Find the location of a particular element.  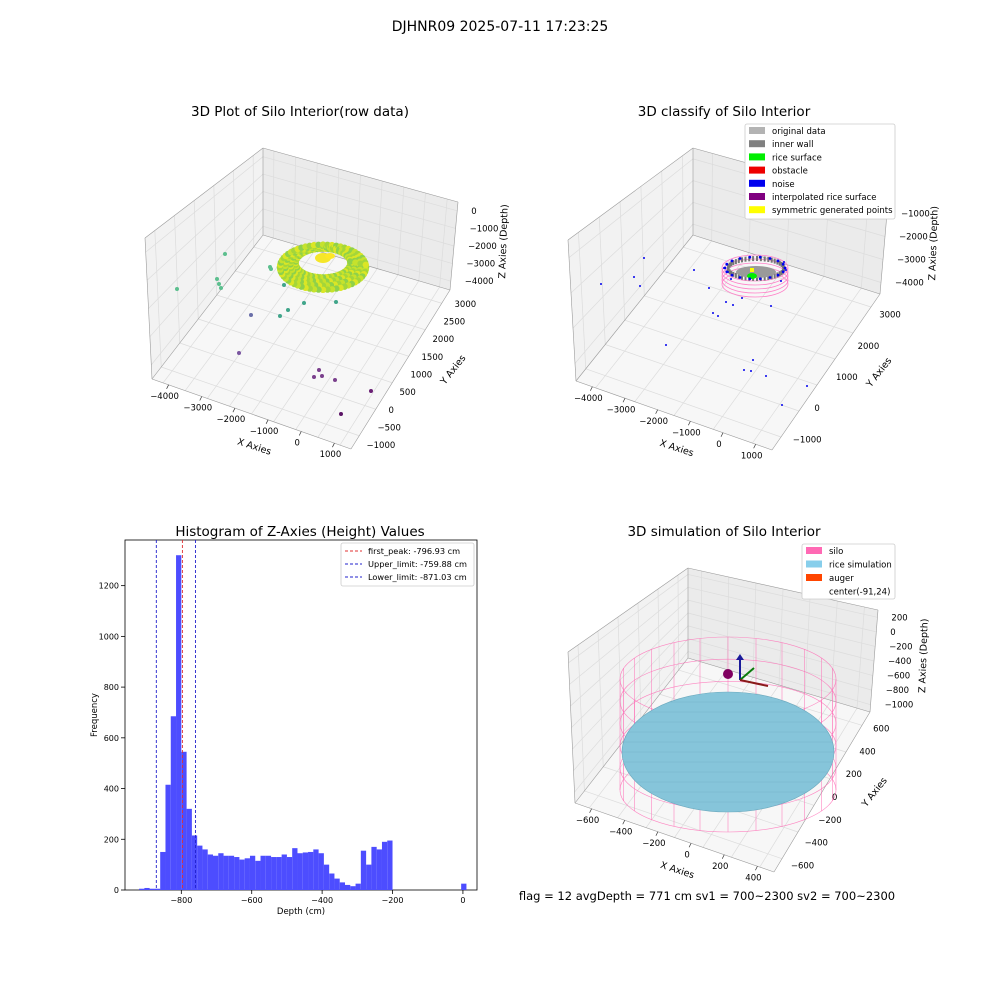

y-tick-label: 800 is located at coordinates (111, 687).